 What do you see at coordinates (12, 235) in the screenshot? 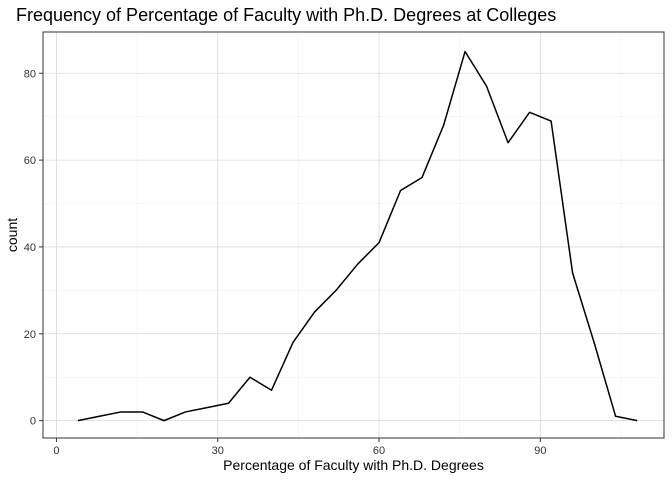
I see `y-axis-title: count` at bounding box center [12, 235].